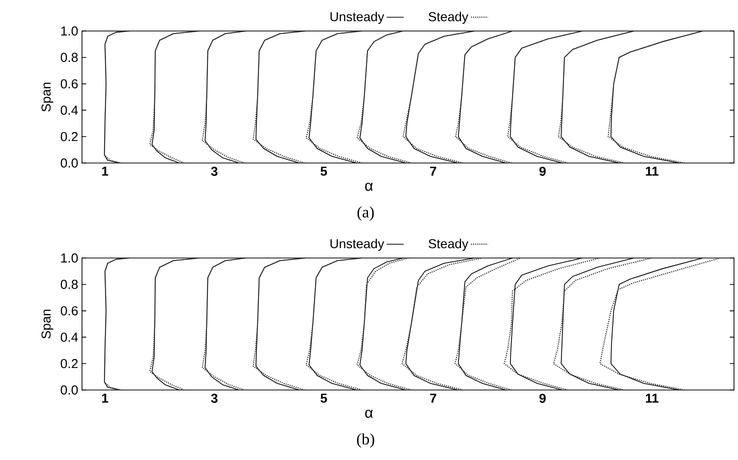  What do you see at coordinates (365, 440) in the screenshot?
I see `text: (b)` at bounding box center [365, 440].